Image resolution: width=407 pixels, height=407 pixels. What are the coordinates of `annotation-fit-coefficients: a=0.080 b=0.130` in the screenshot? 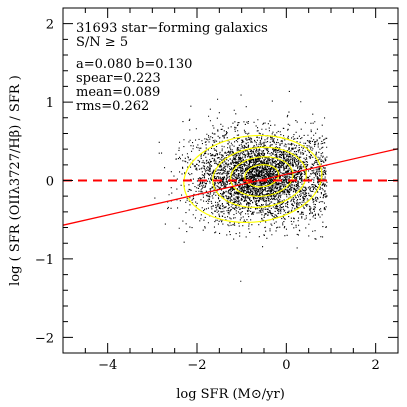 It's located at (134, 64).